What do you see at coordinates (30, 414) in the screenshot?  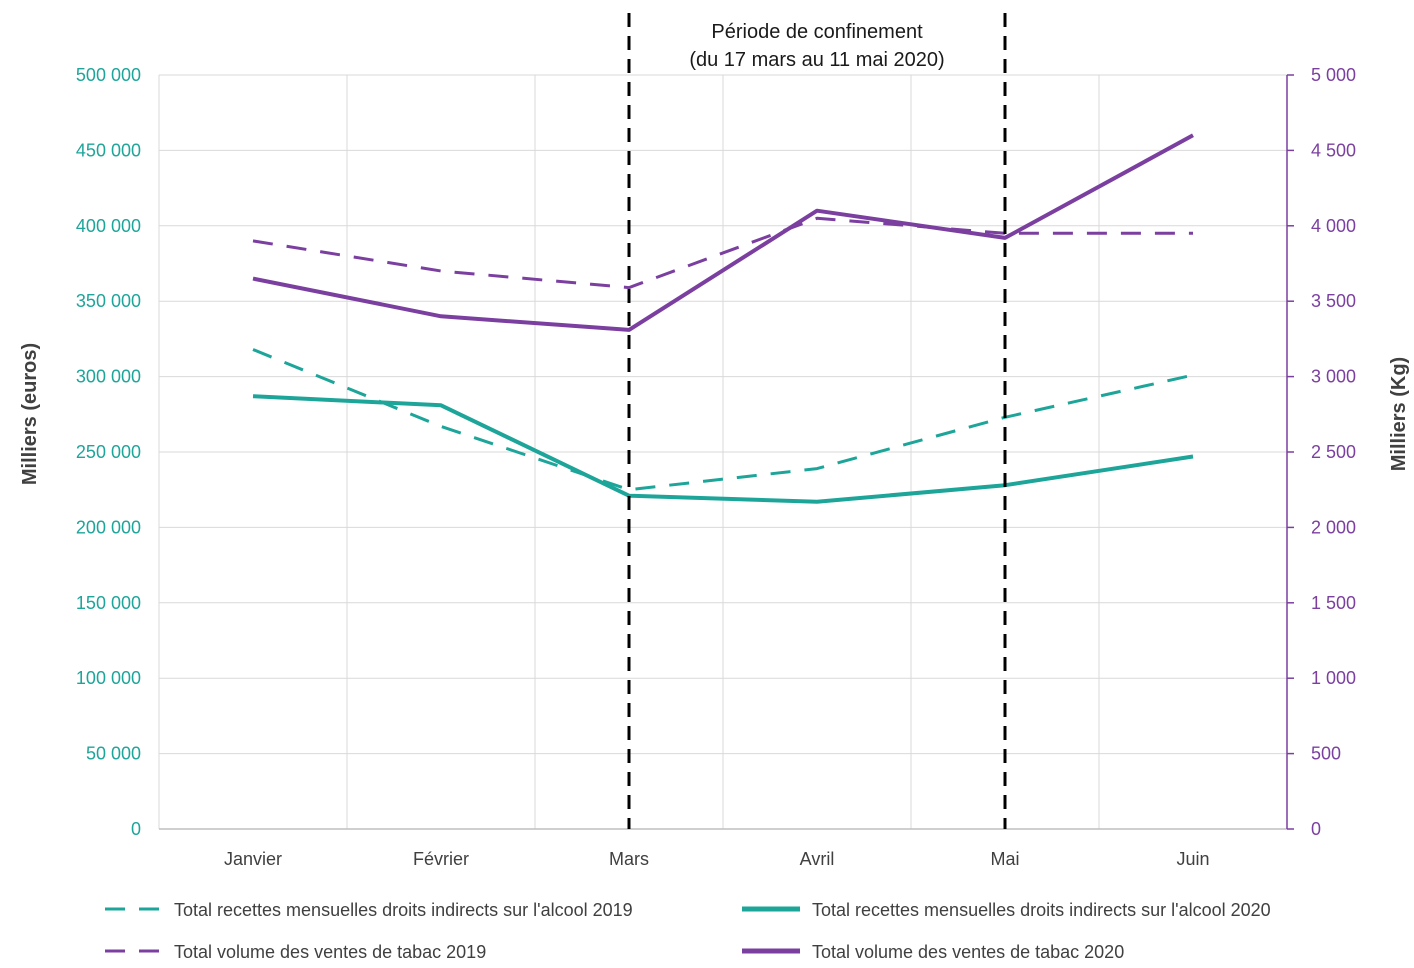 I see `left-axis-title: Milliers (euros)` at bounding box center [30, 414].